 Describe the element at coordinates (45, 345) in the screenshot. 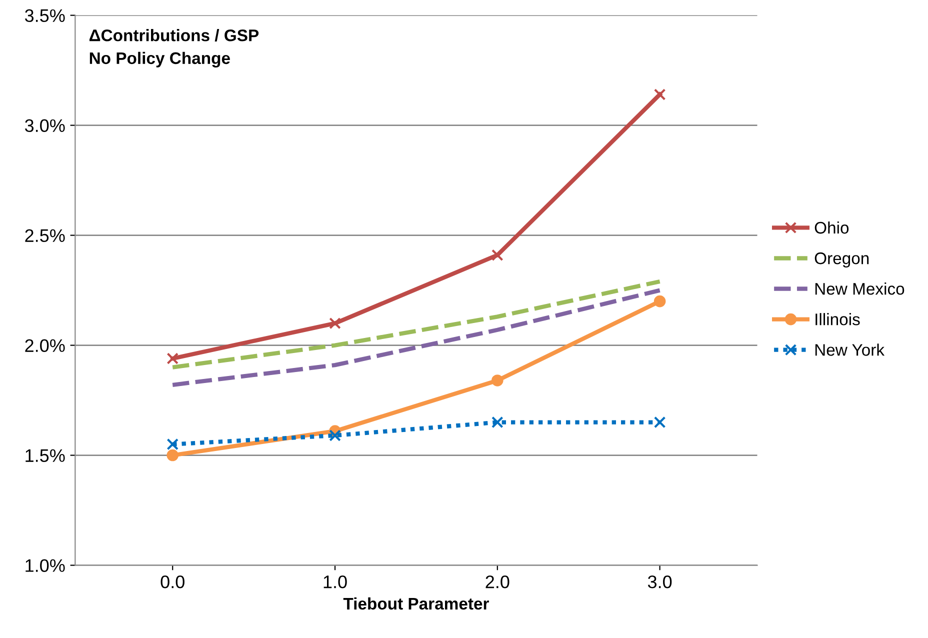

I see `y-tick-label: 2.0%` at that location.